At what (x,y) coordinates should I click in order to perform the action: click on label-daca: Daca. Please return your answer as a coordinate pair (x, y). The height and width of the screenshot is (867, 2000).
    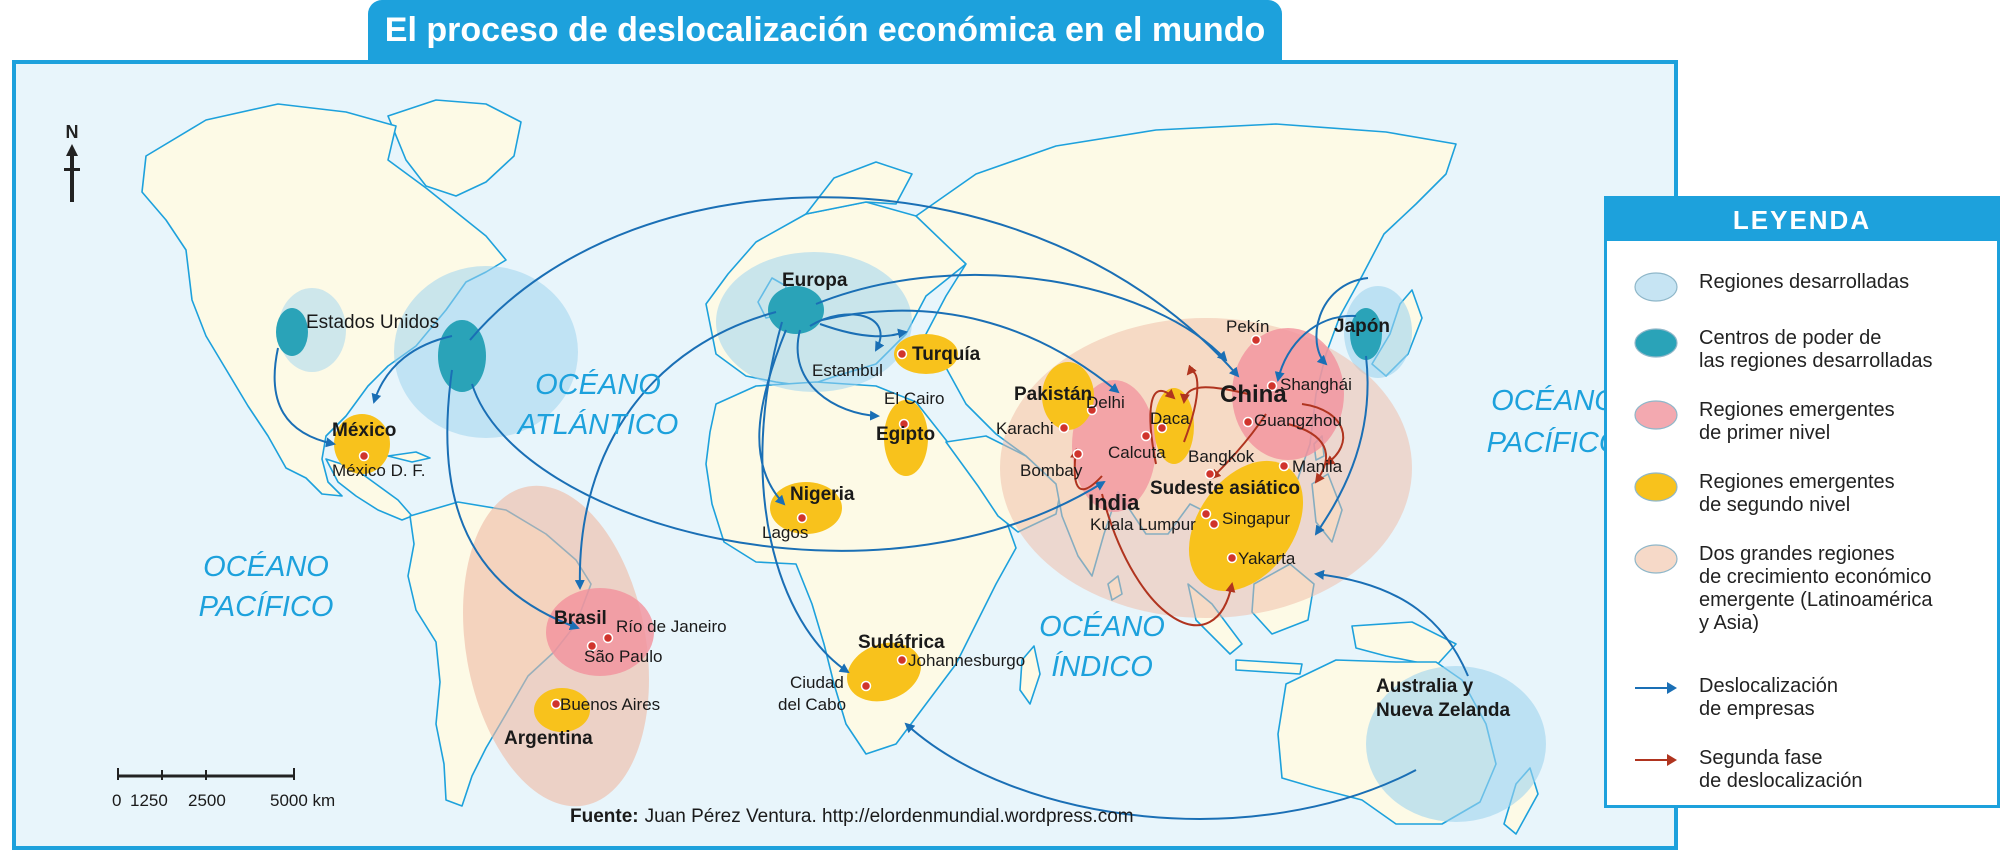
    Looking at the image, I should click on (1170, 418).